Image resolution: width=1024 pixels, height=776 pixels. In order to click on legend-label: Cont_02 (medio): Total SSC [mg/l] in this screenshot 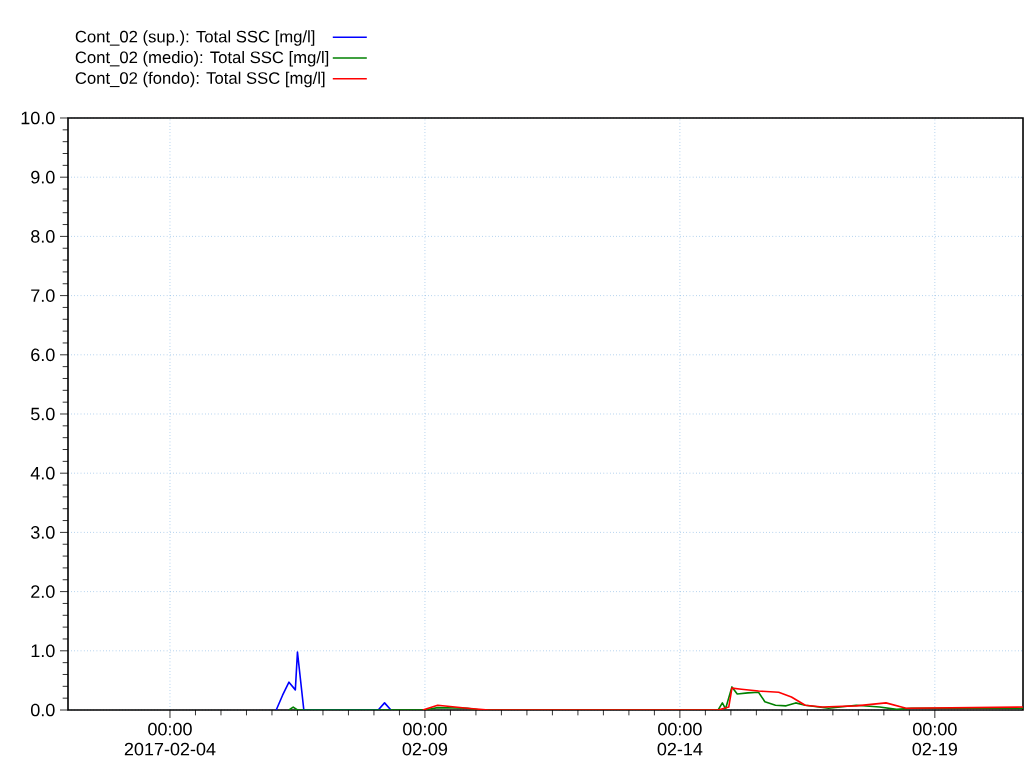, I will do `click(202, 58)`.